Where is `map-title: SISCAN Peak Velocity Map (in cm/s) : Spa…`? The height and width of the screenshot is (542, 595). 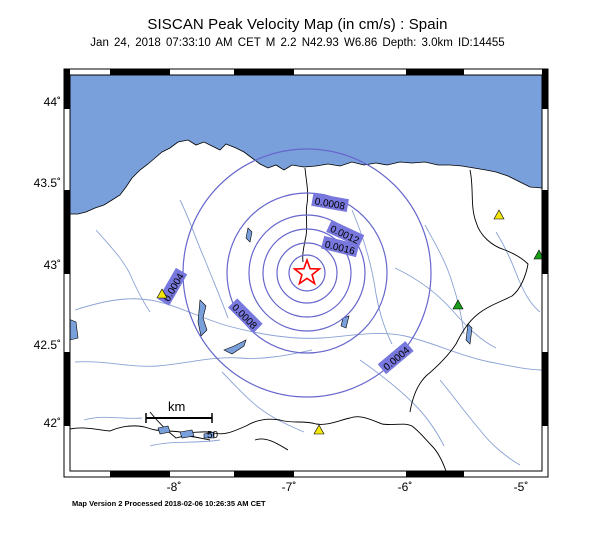
map-title: SISCAN Peak Velocity Map (in cm/s) : Spa… is located at coordinates (297, 24).